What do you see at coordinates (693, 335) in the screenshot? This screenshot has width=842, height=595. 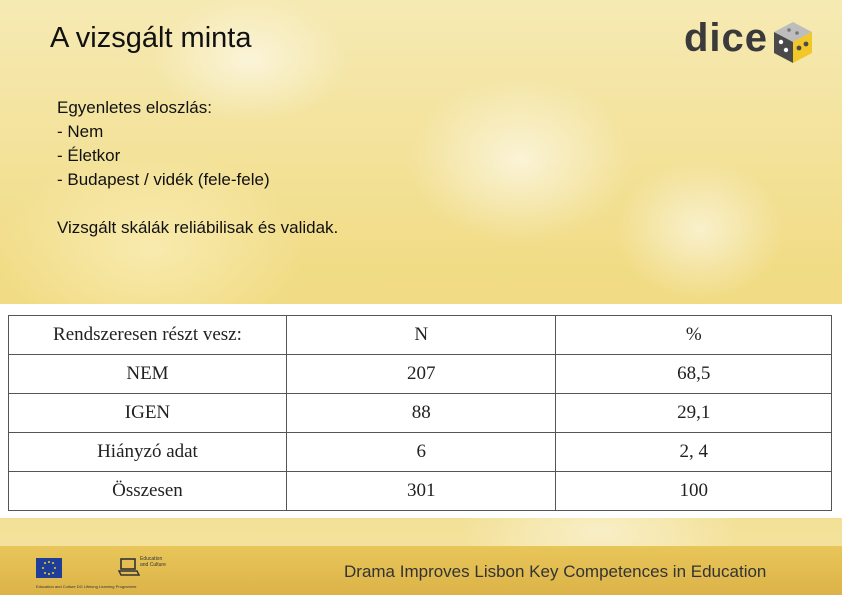 I see `header-cell: %` at bounding box center [693, 335].